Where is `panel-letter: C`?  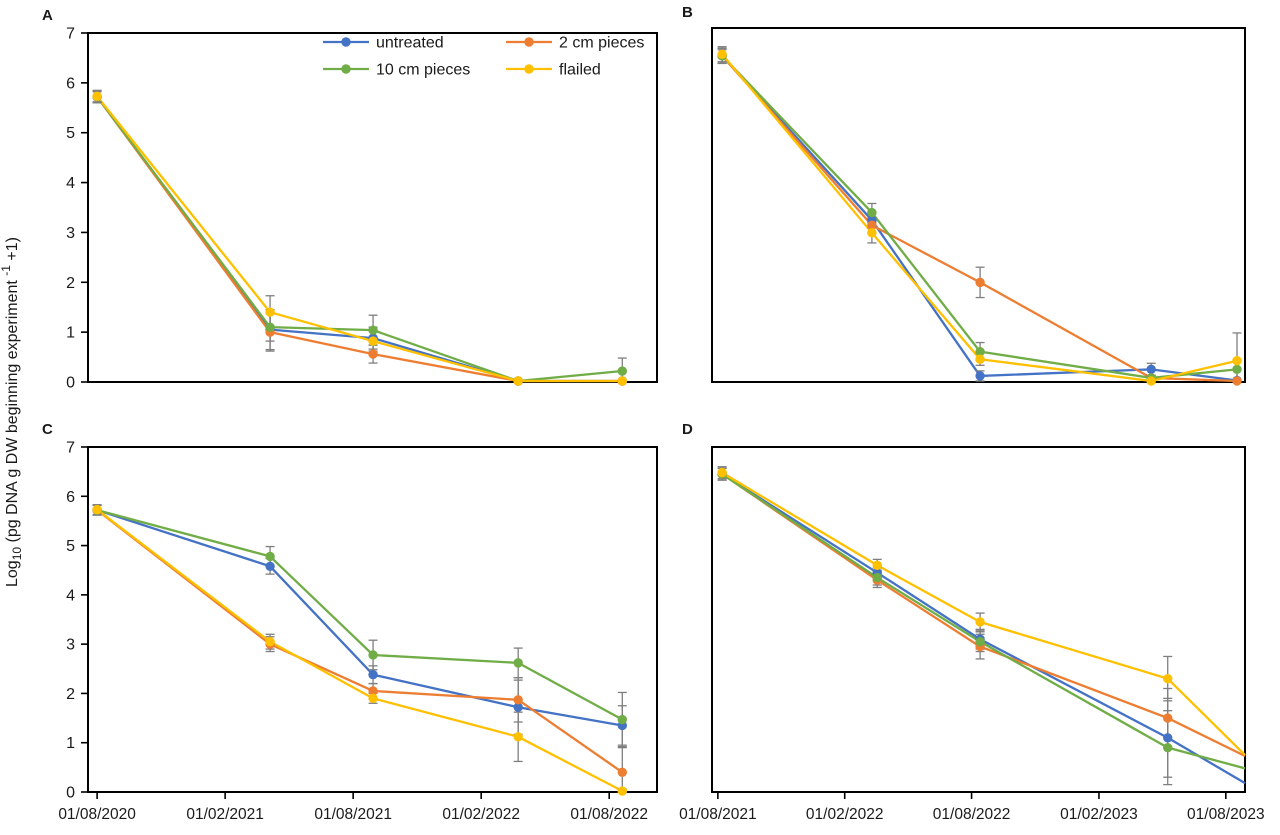
panel-letter: C is located at coordinates (47, 429).